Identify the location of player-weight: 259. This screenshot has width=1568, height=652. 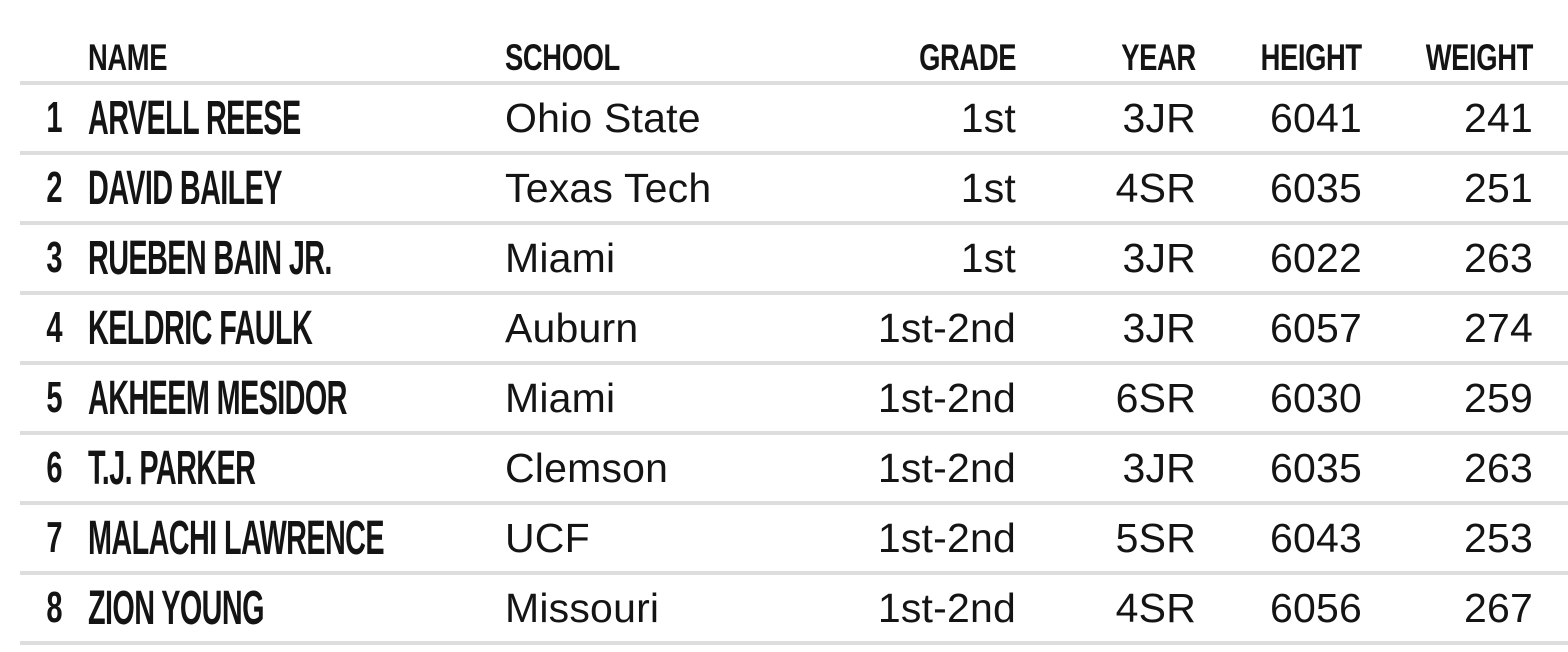
(1498, 397).